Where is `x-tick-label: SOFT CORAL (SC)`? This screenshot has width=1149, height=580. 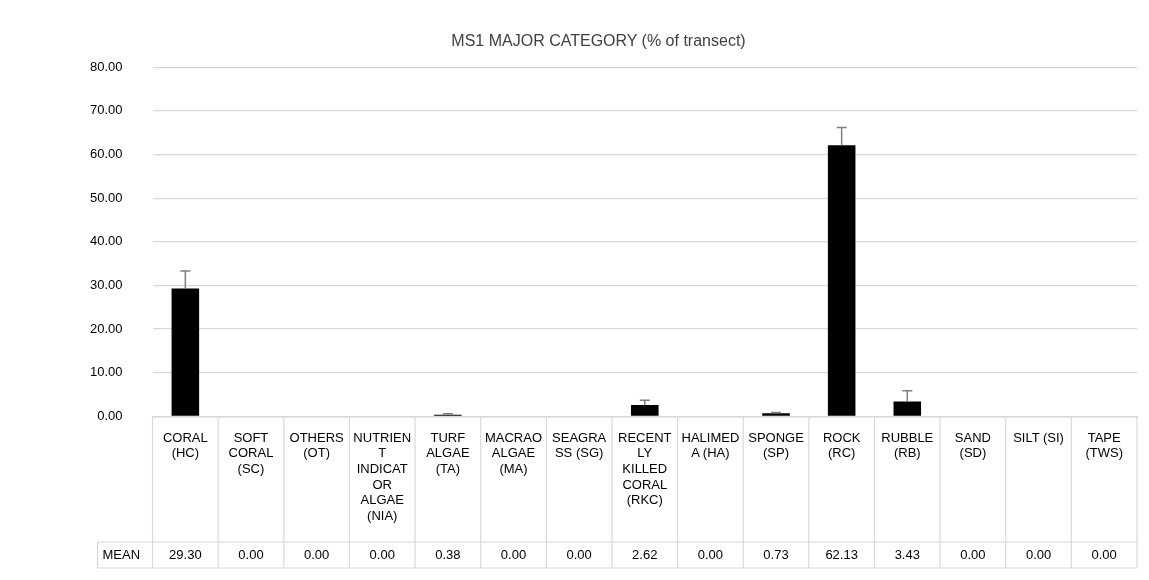
x-tick-label: SOFT CORAL (SC) is located at coordinates (251, 452).